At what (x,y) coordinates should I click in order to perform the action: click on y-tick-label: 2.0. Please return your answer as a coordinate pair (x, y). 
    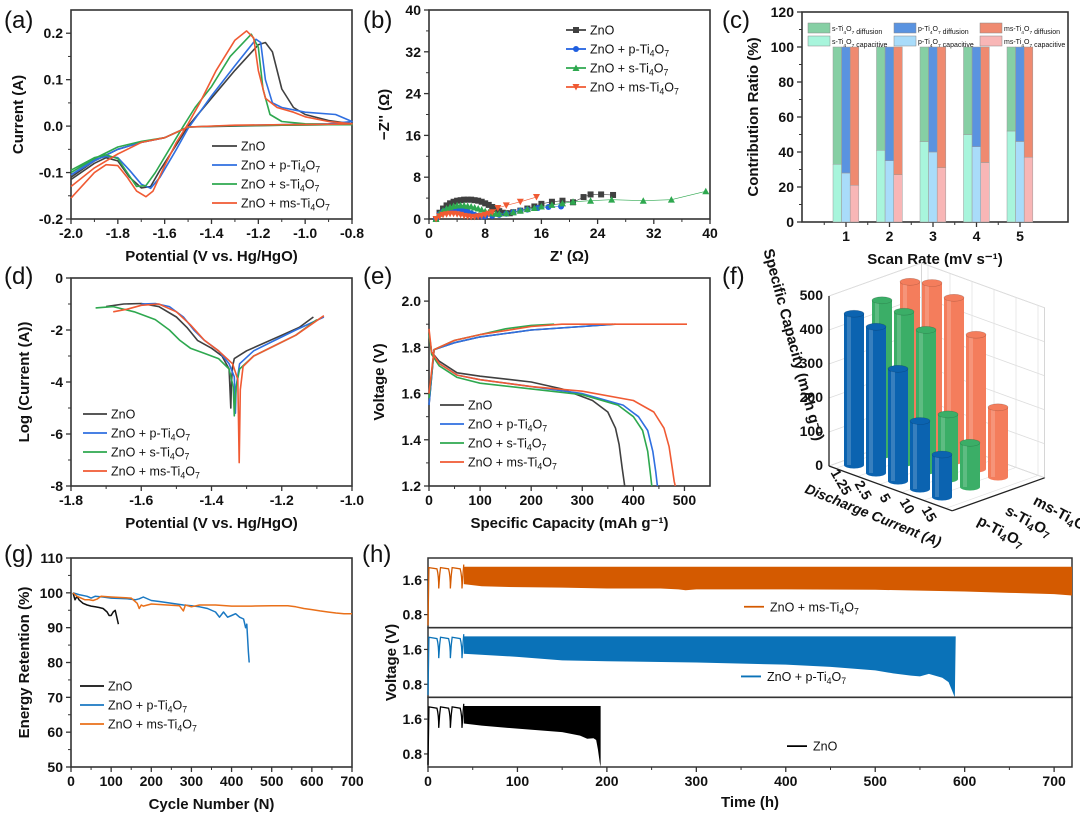
    Looking at the image, I should click on (412, 301).